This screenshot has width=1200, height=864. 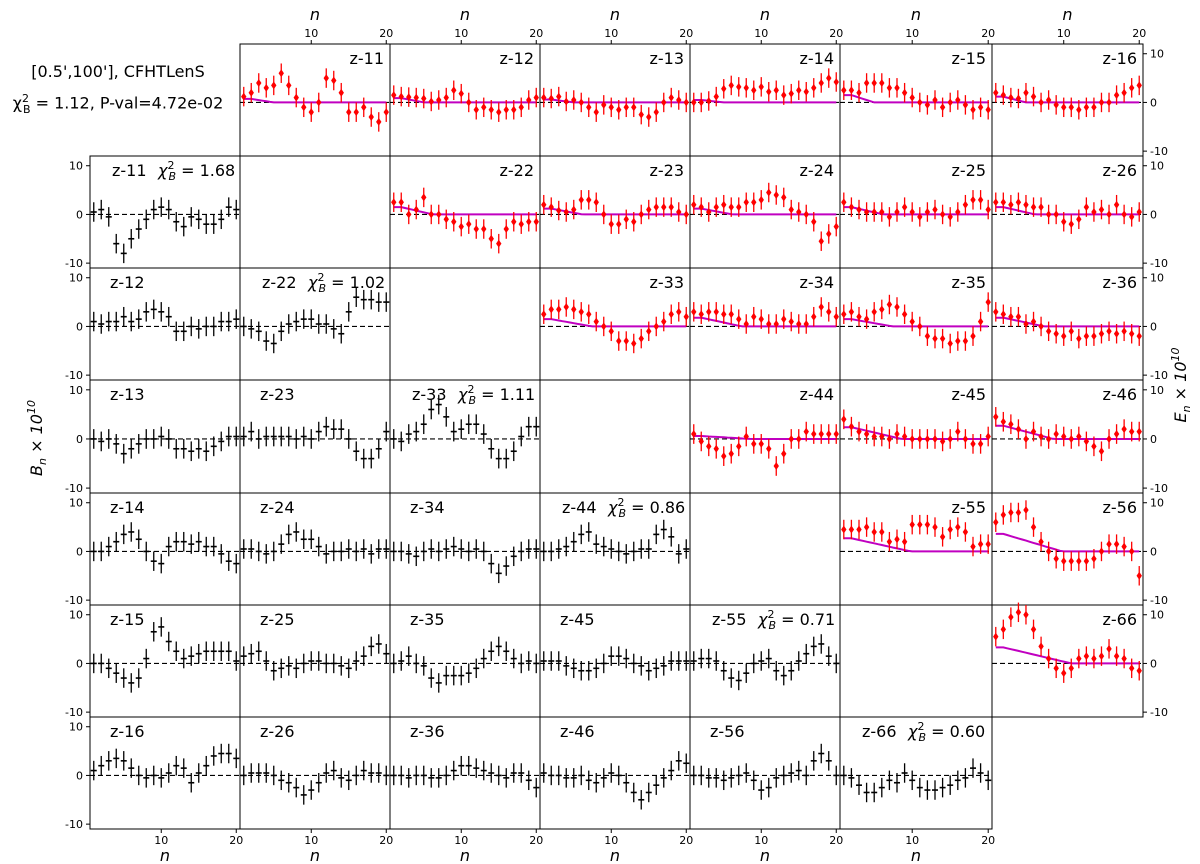 What do you see at coordinates (1157, 615) in the screenshot?
I see `y-tick-label: 10` at bounding box center [1157, 615].